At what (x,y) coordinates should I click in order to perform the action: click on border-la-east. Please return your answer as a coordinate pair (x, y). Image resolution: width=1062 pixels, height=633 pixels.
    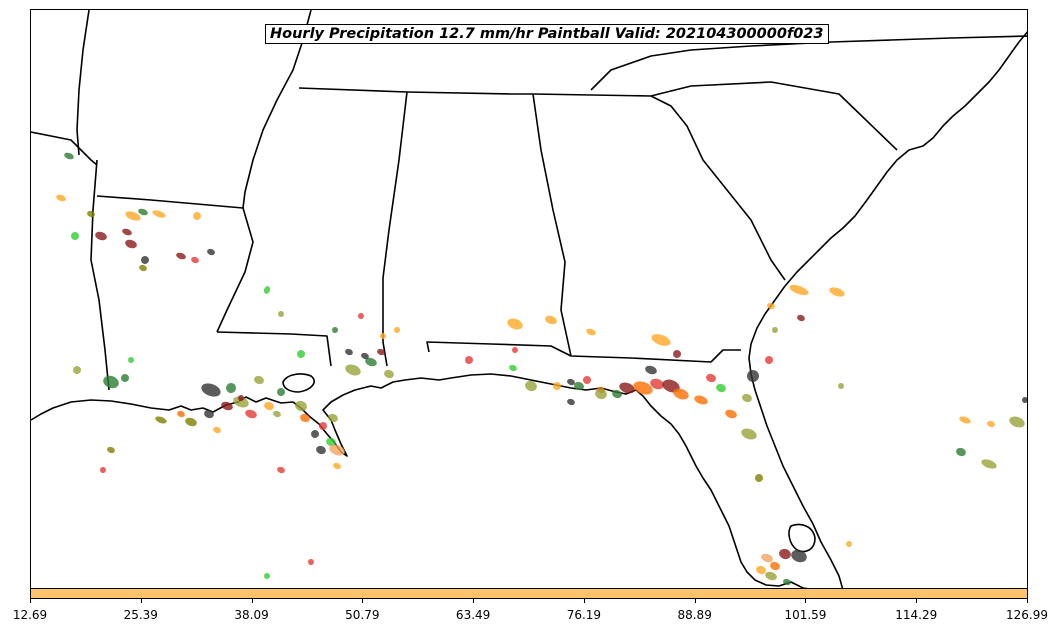
    Looking at the image, I should click on (235, 270).